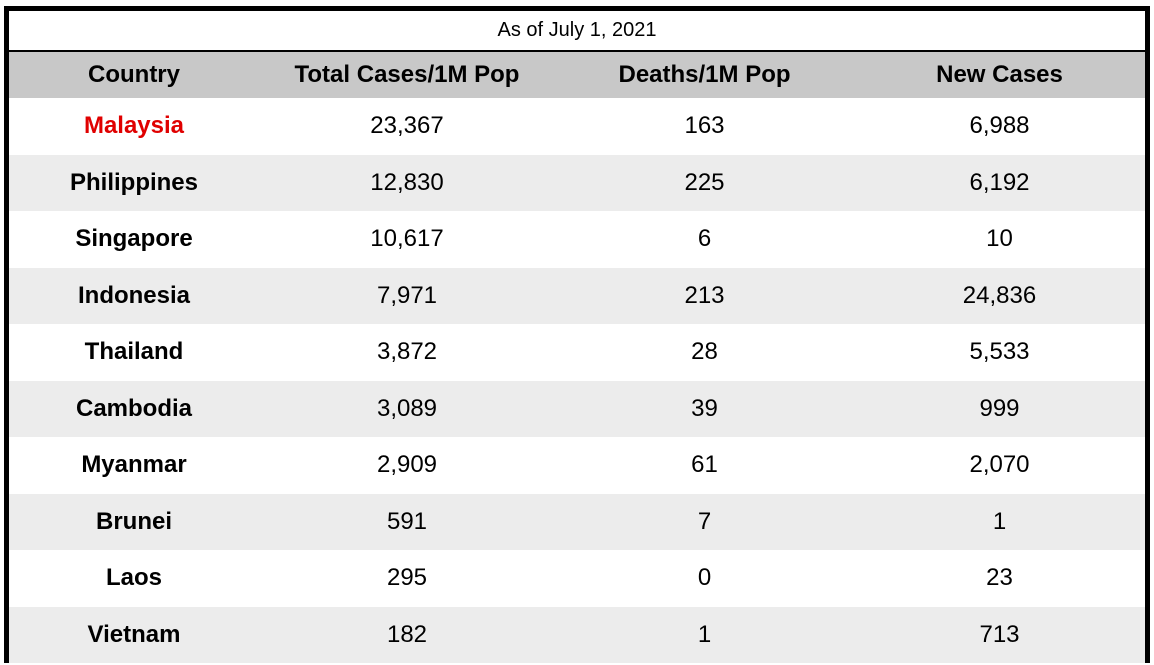 The image size is (1154, 665). Describe the element at coordinates (704, 634) in the screenshot. I see `deaths-cell: 1` at that location.